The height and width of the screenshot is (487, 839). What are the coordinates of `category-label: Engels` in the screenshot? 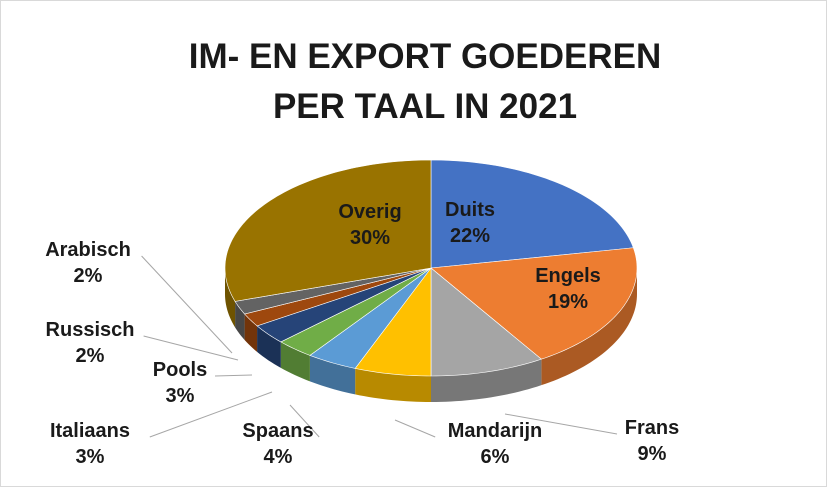 It's located at (568, 276).